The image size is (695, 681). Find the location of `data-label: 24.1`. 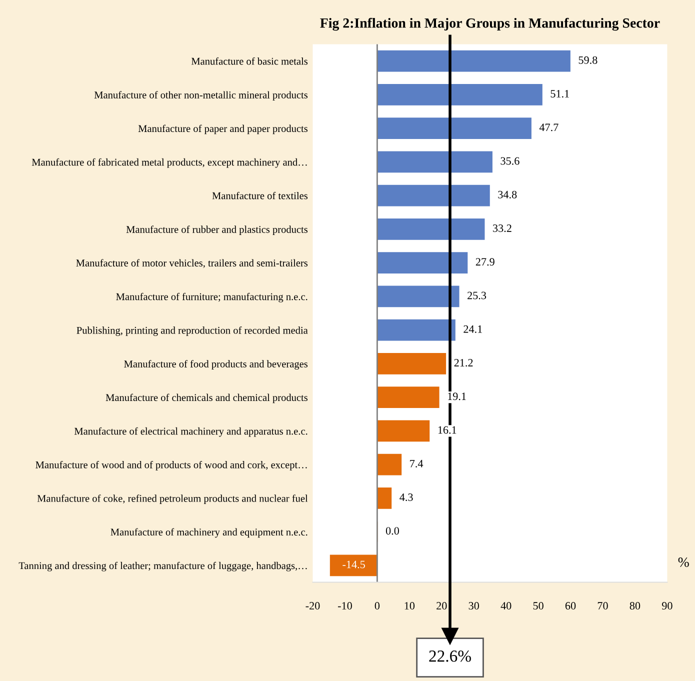

data-label: 24.1 is located at coordinates (473, 329).